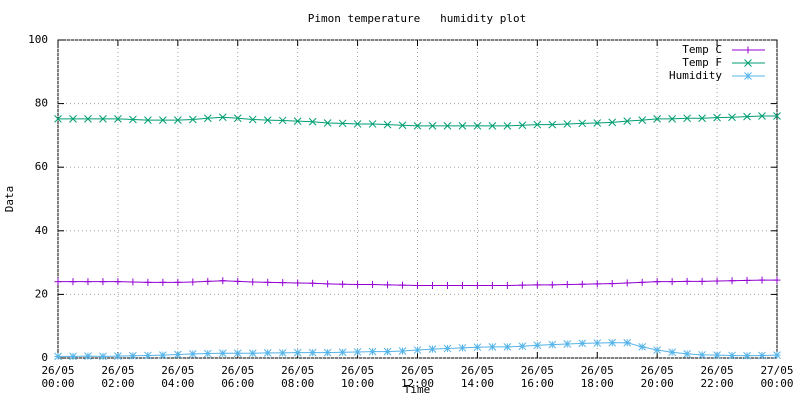 The height and width of the screenshot is (400, 800). Describe the element at coordinates (41, 166) in the screenshot. I see `y-tick-label: 60` at that location.